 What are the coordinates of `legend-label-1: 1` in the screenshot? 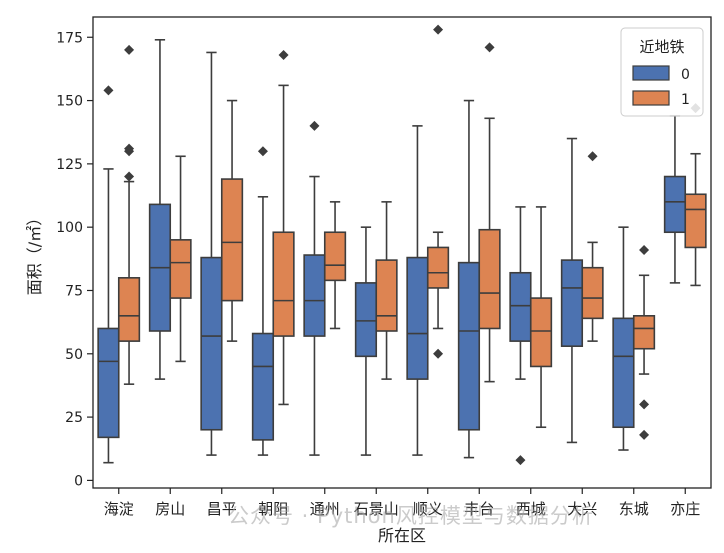 It's located at (685, 100).